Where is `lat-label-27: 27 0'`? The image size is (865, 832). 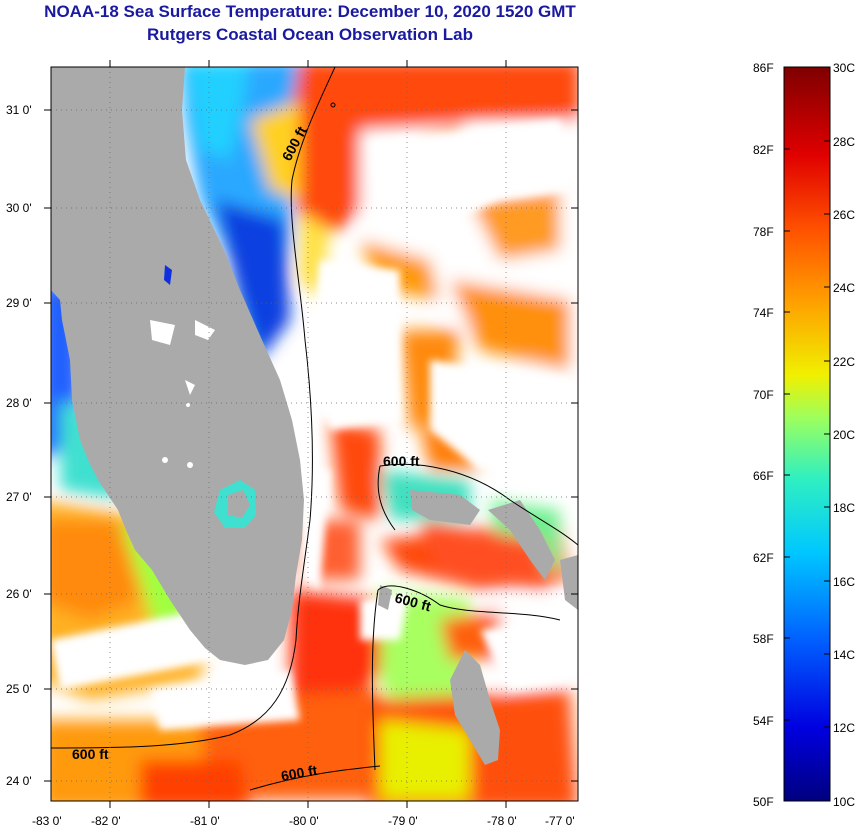
lat-label-27: 27 0' is located at coordinates (19, 497).